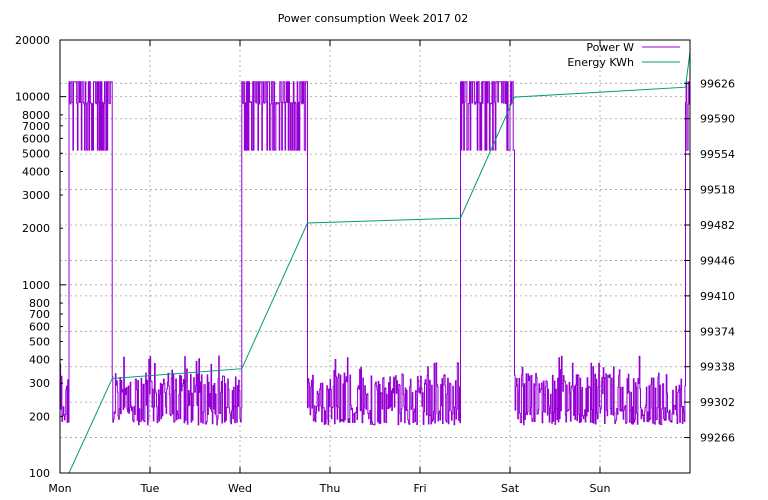  I want to click on y2-tick-label: 99590, so click(717, 119).